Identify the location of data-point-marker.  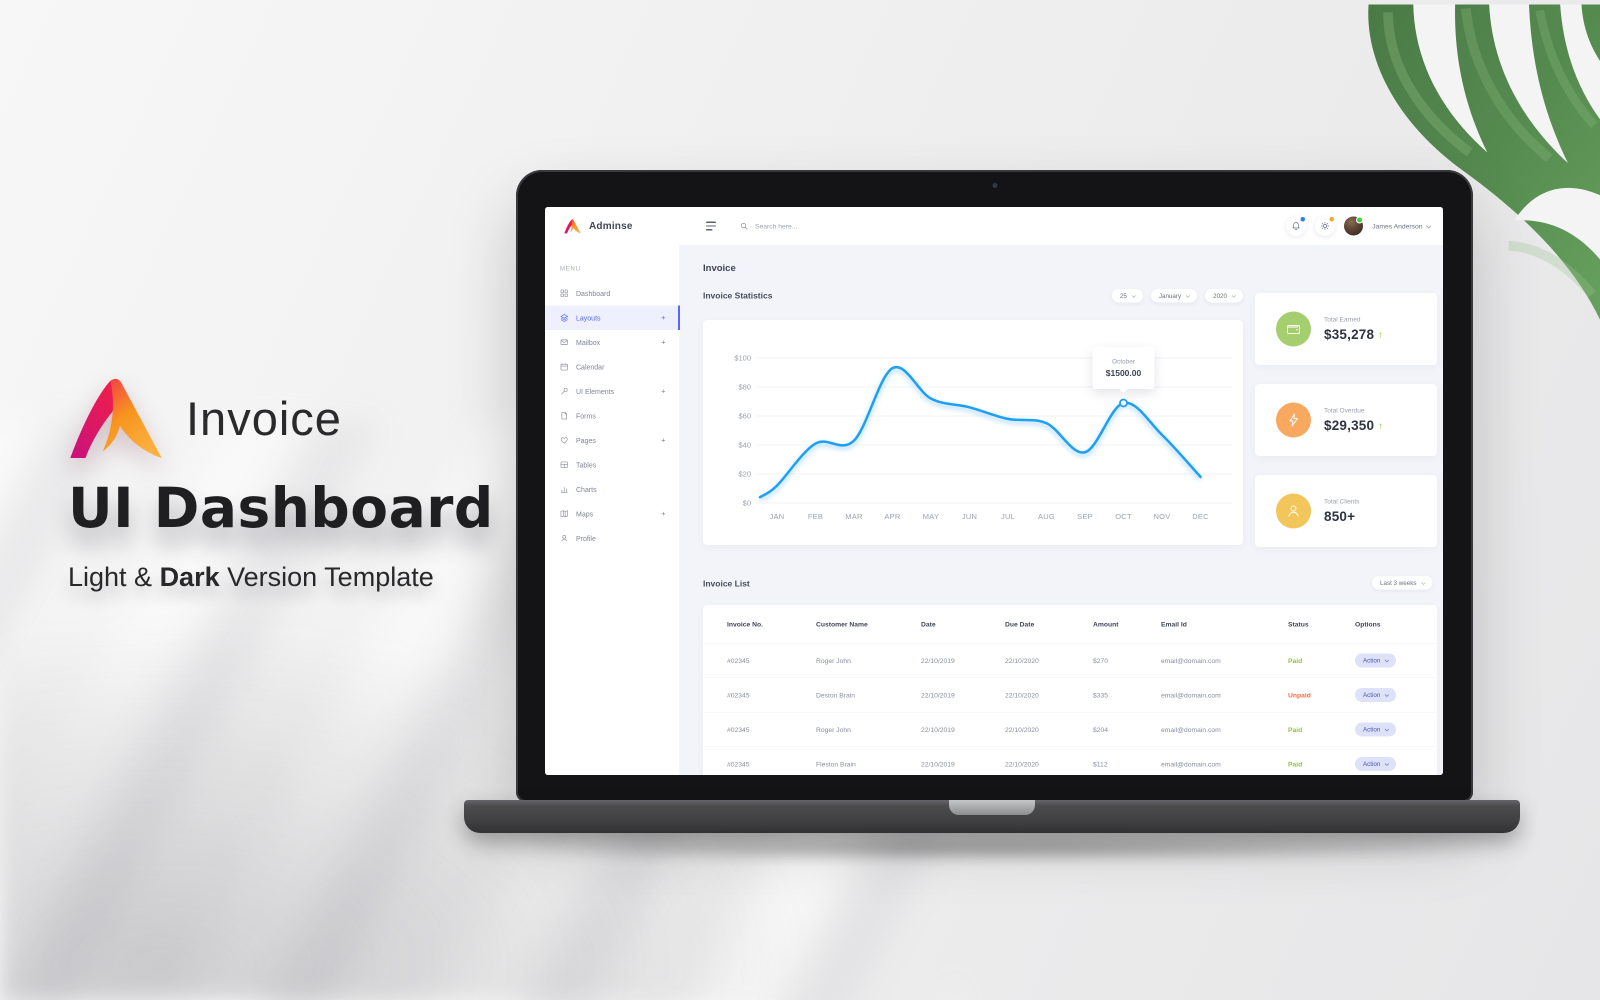
(1123, 403).